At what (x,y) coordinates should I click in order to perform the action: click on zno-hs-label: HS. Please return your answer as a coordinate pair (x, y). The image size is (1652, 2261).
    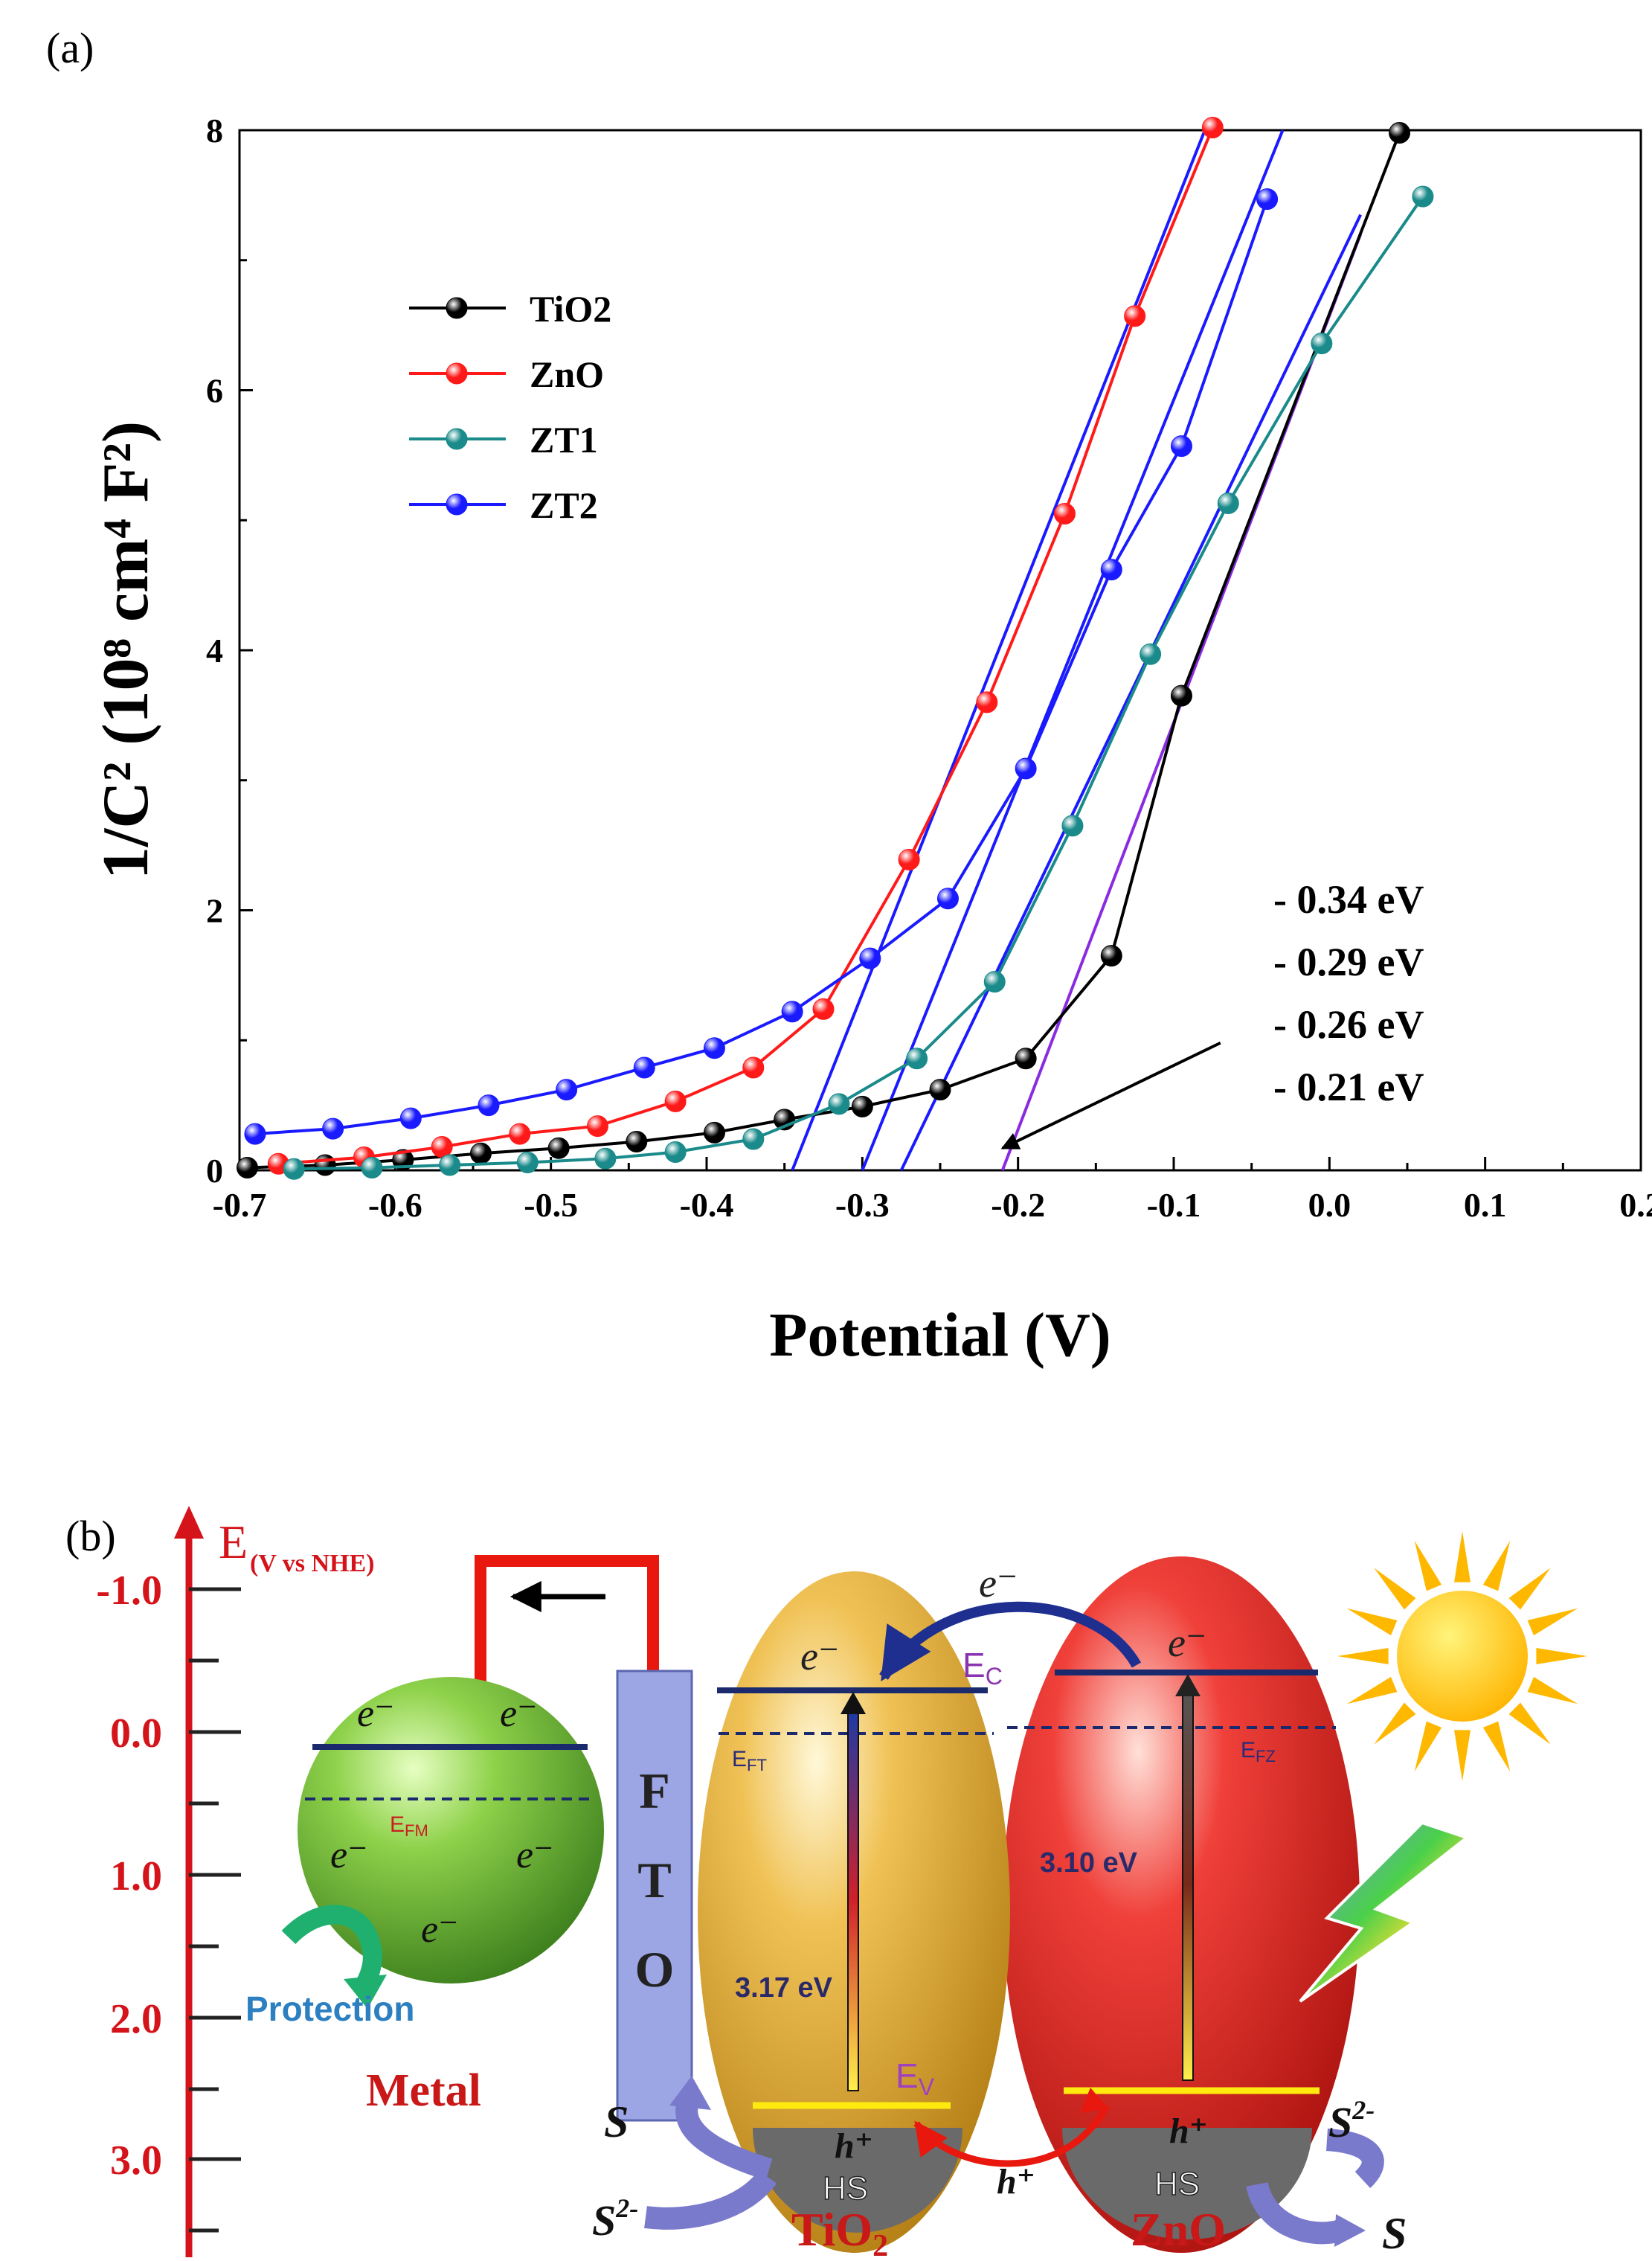
    Looking at the image, I should click on (1177, 2184).